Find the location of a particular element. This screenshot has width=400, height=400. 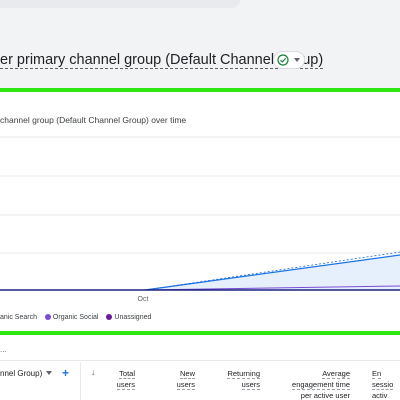

column-header-line: En is located at coordinates (377, 374).